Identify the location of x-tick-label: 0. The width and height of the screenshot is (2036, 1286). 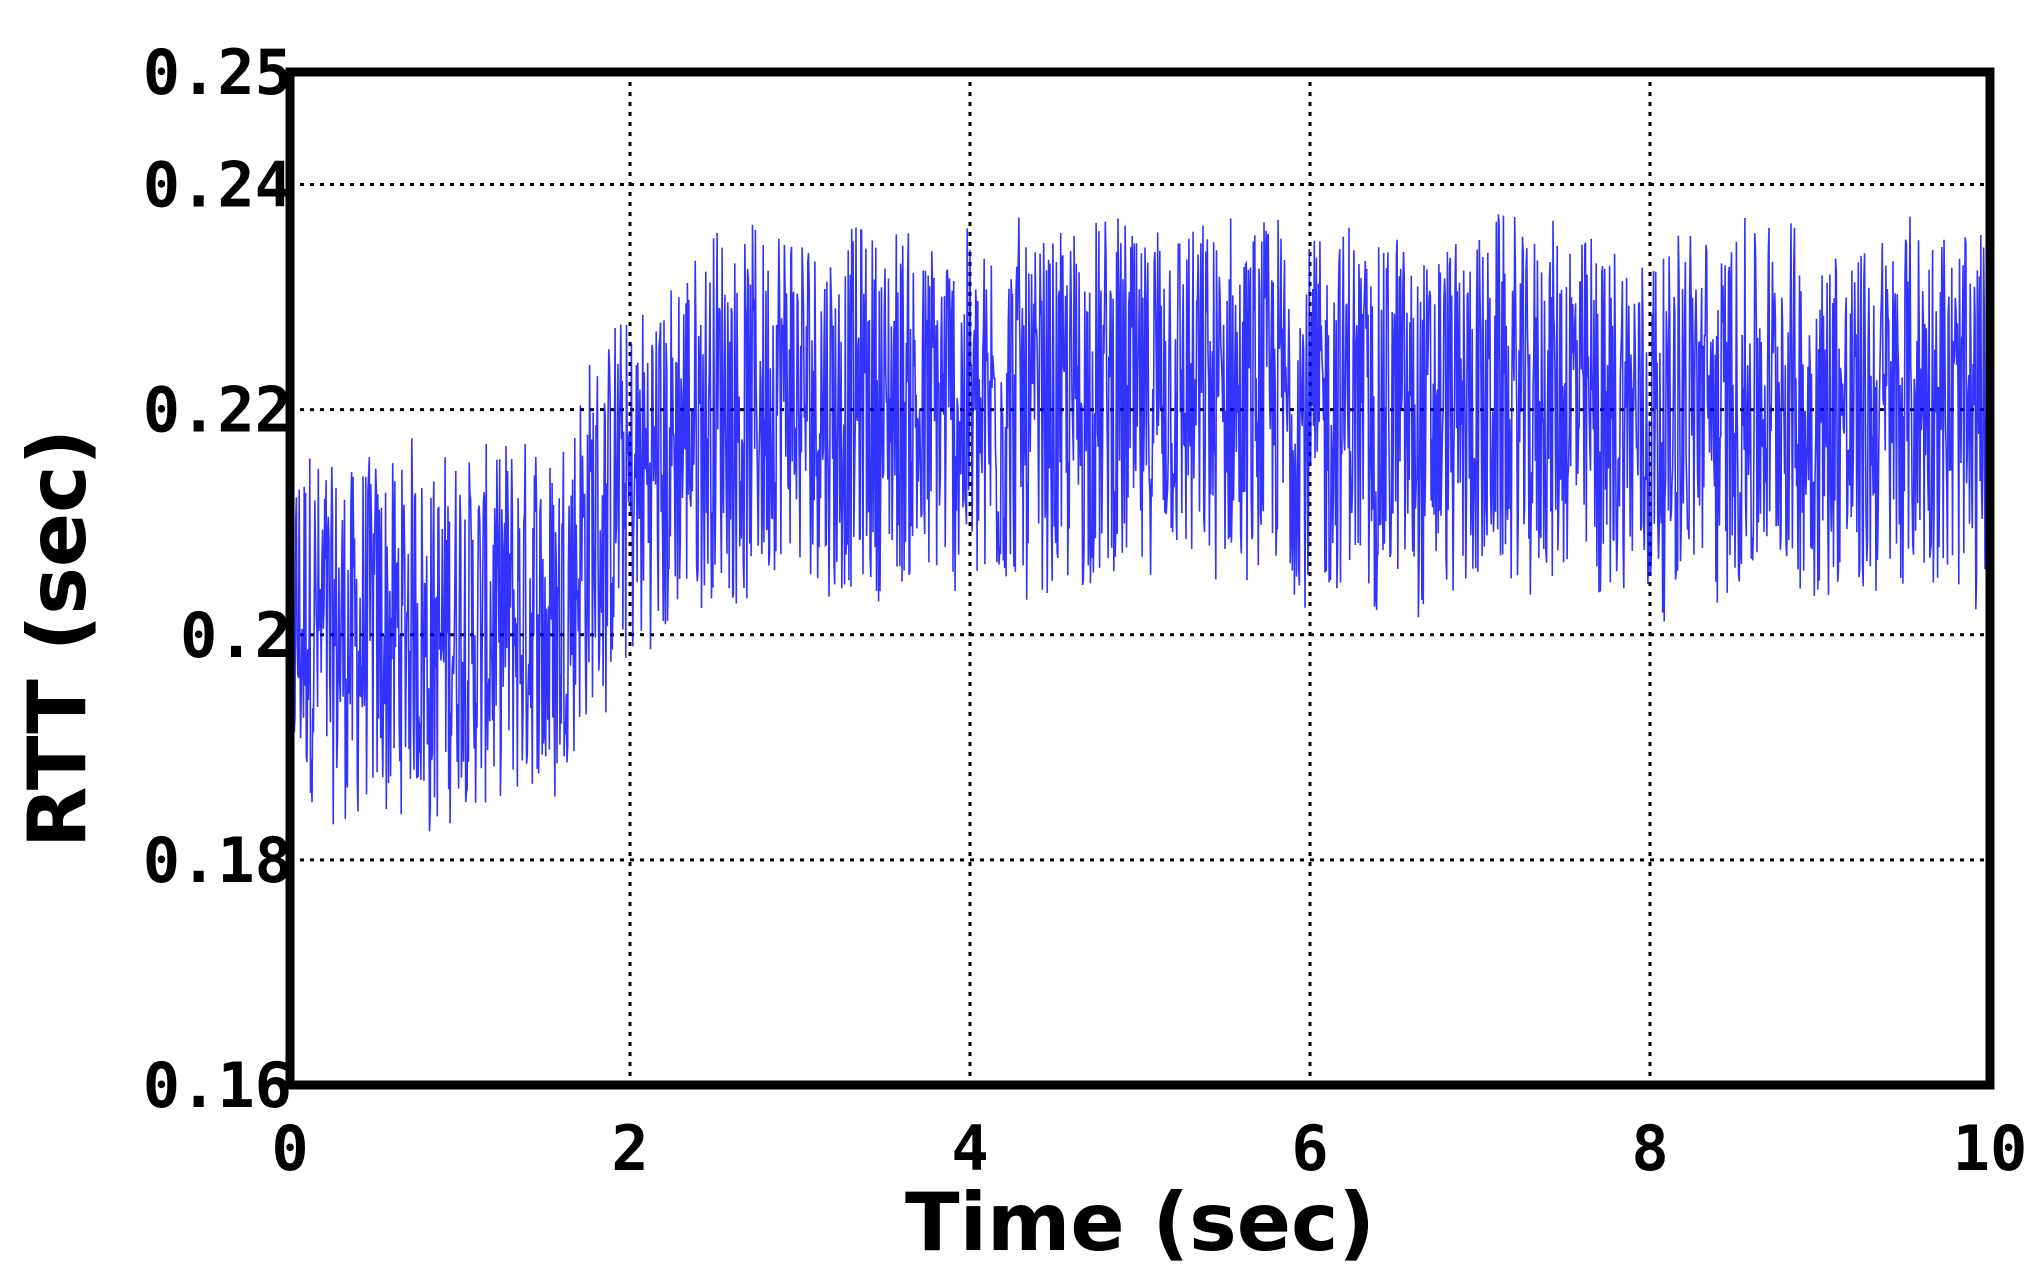
(289, 1148).